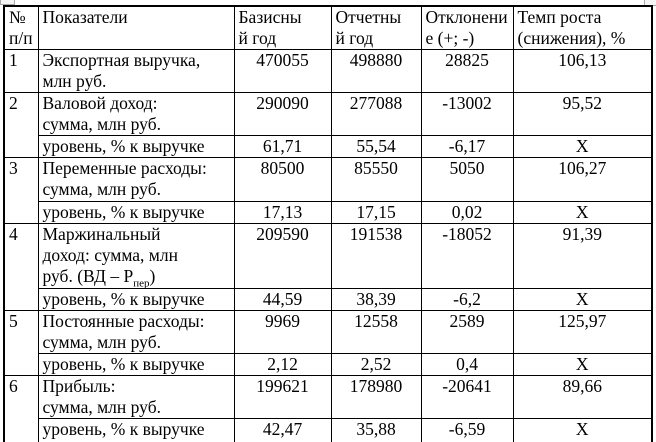  I want to click on cell-num: 5, so click(21, 343).